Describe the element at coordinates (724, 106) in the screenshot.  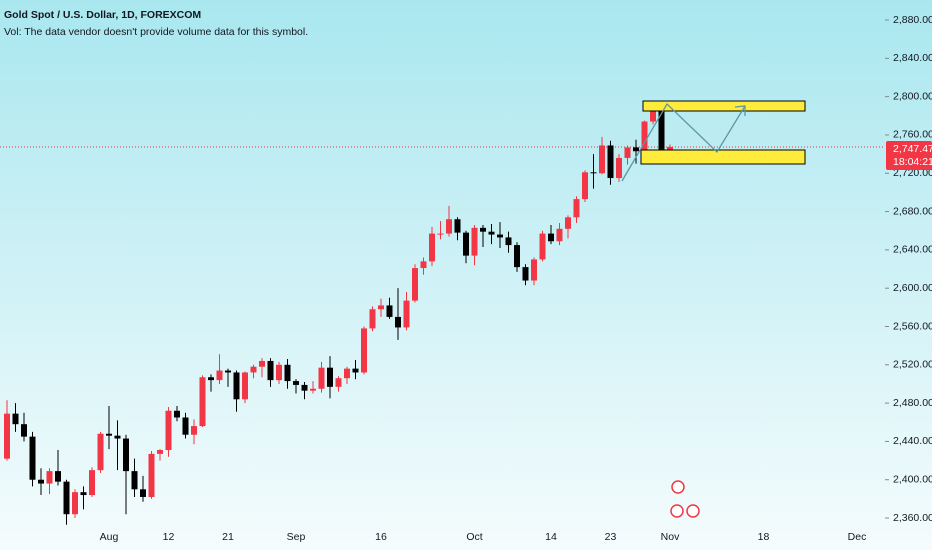
I see `resistance-box` at that location.